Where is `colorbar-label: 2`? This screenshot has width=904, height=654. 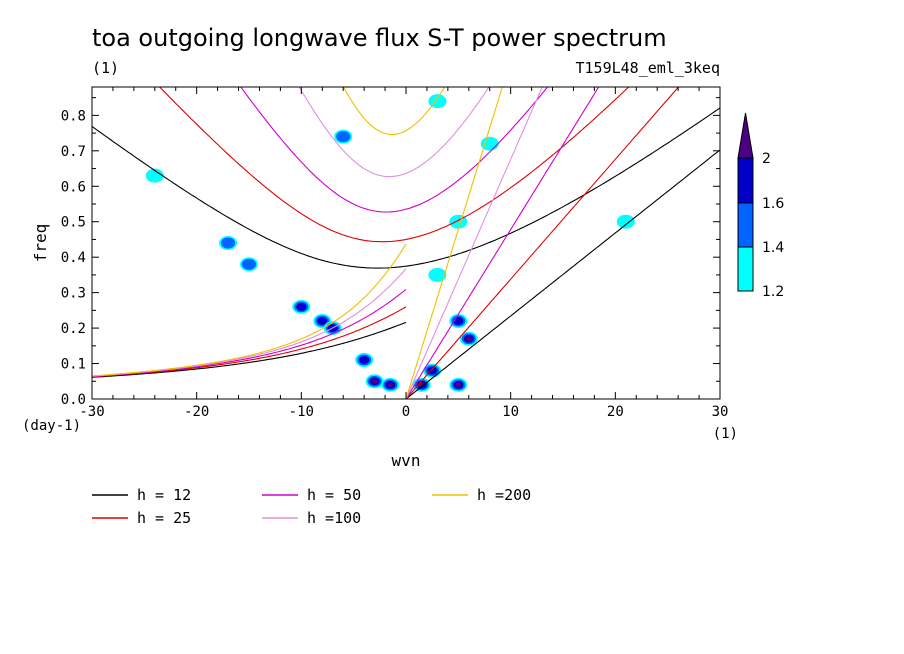
colorbar-label: 2 is located at coordinates (766, 159).